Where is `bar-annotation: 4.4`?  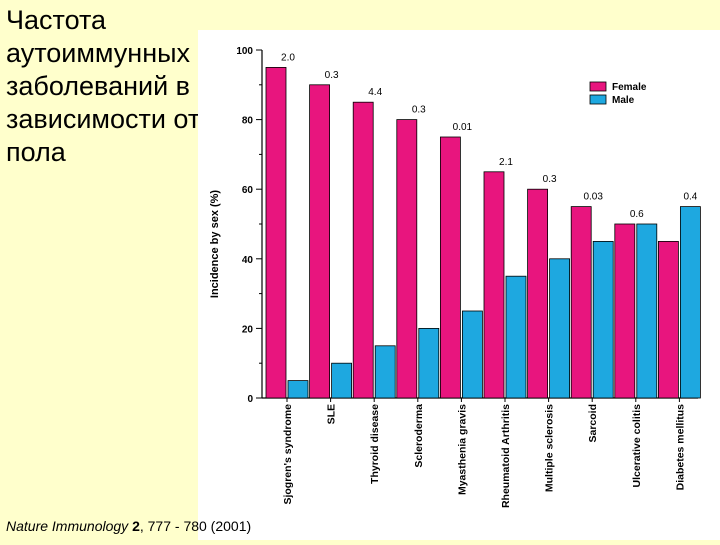
bar-annotation: 4.4 is located at coordinates (375, 92).